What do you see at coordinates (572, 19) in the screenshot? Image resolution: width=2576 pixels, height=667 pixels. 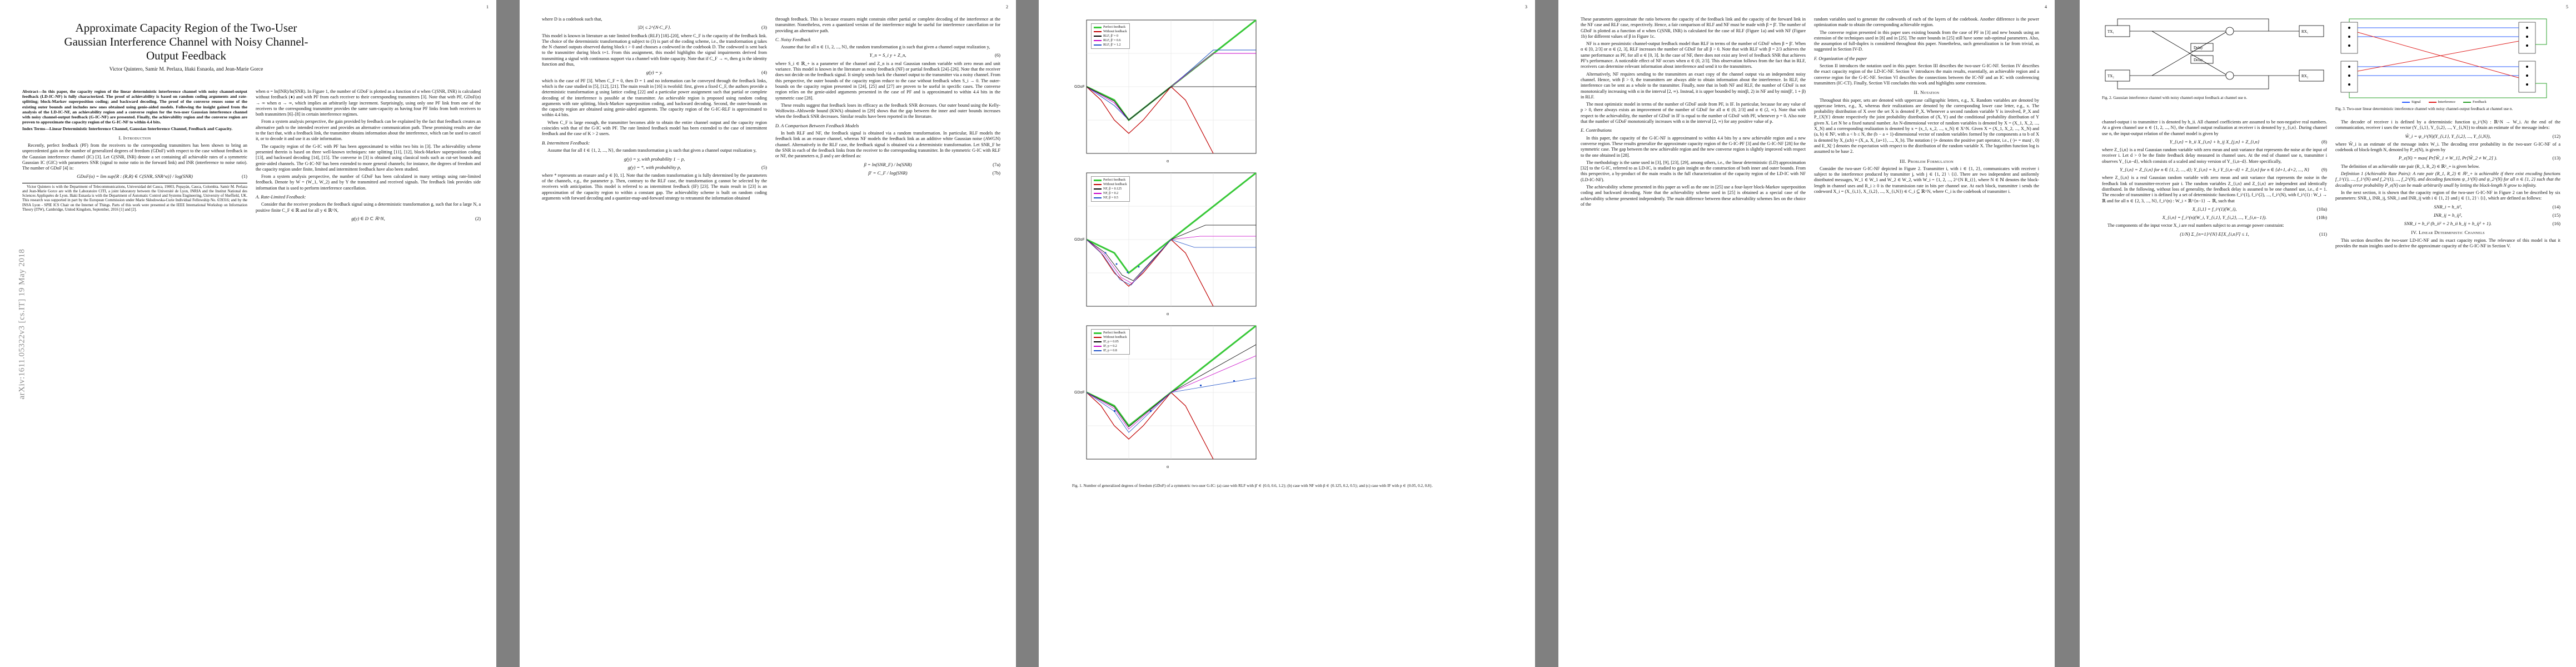 I see `paragraph: where D is a codebook such that,` at bounding box center [572, 19].